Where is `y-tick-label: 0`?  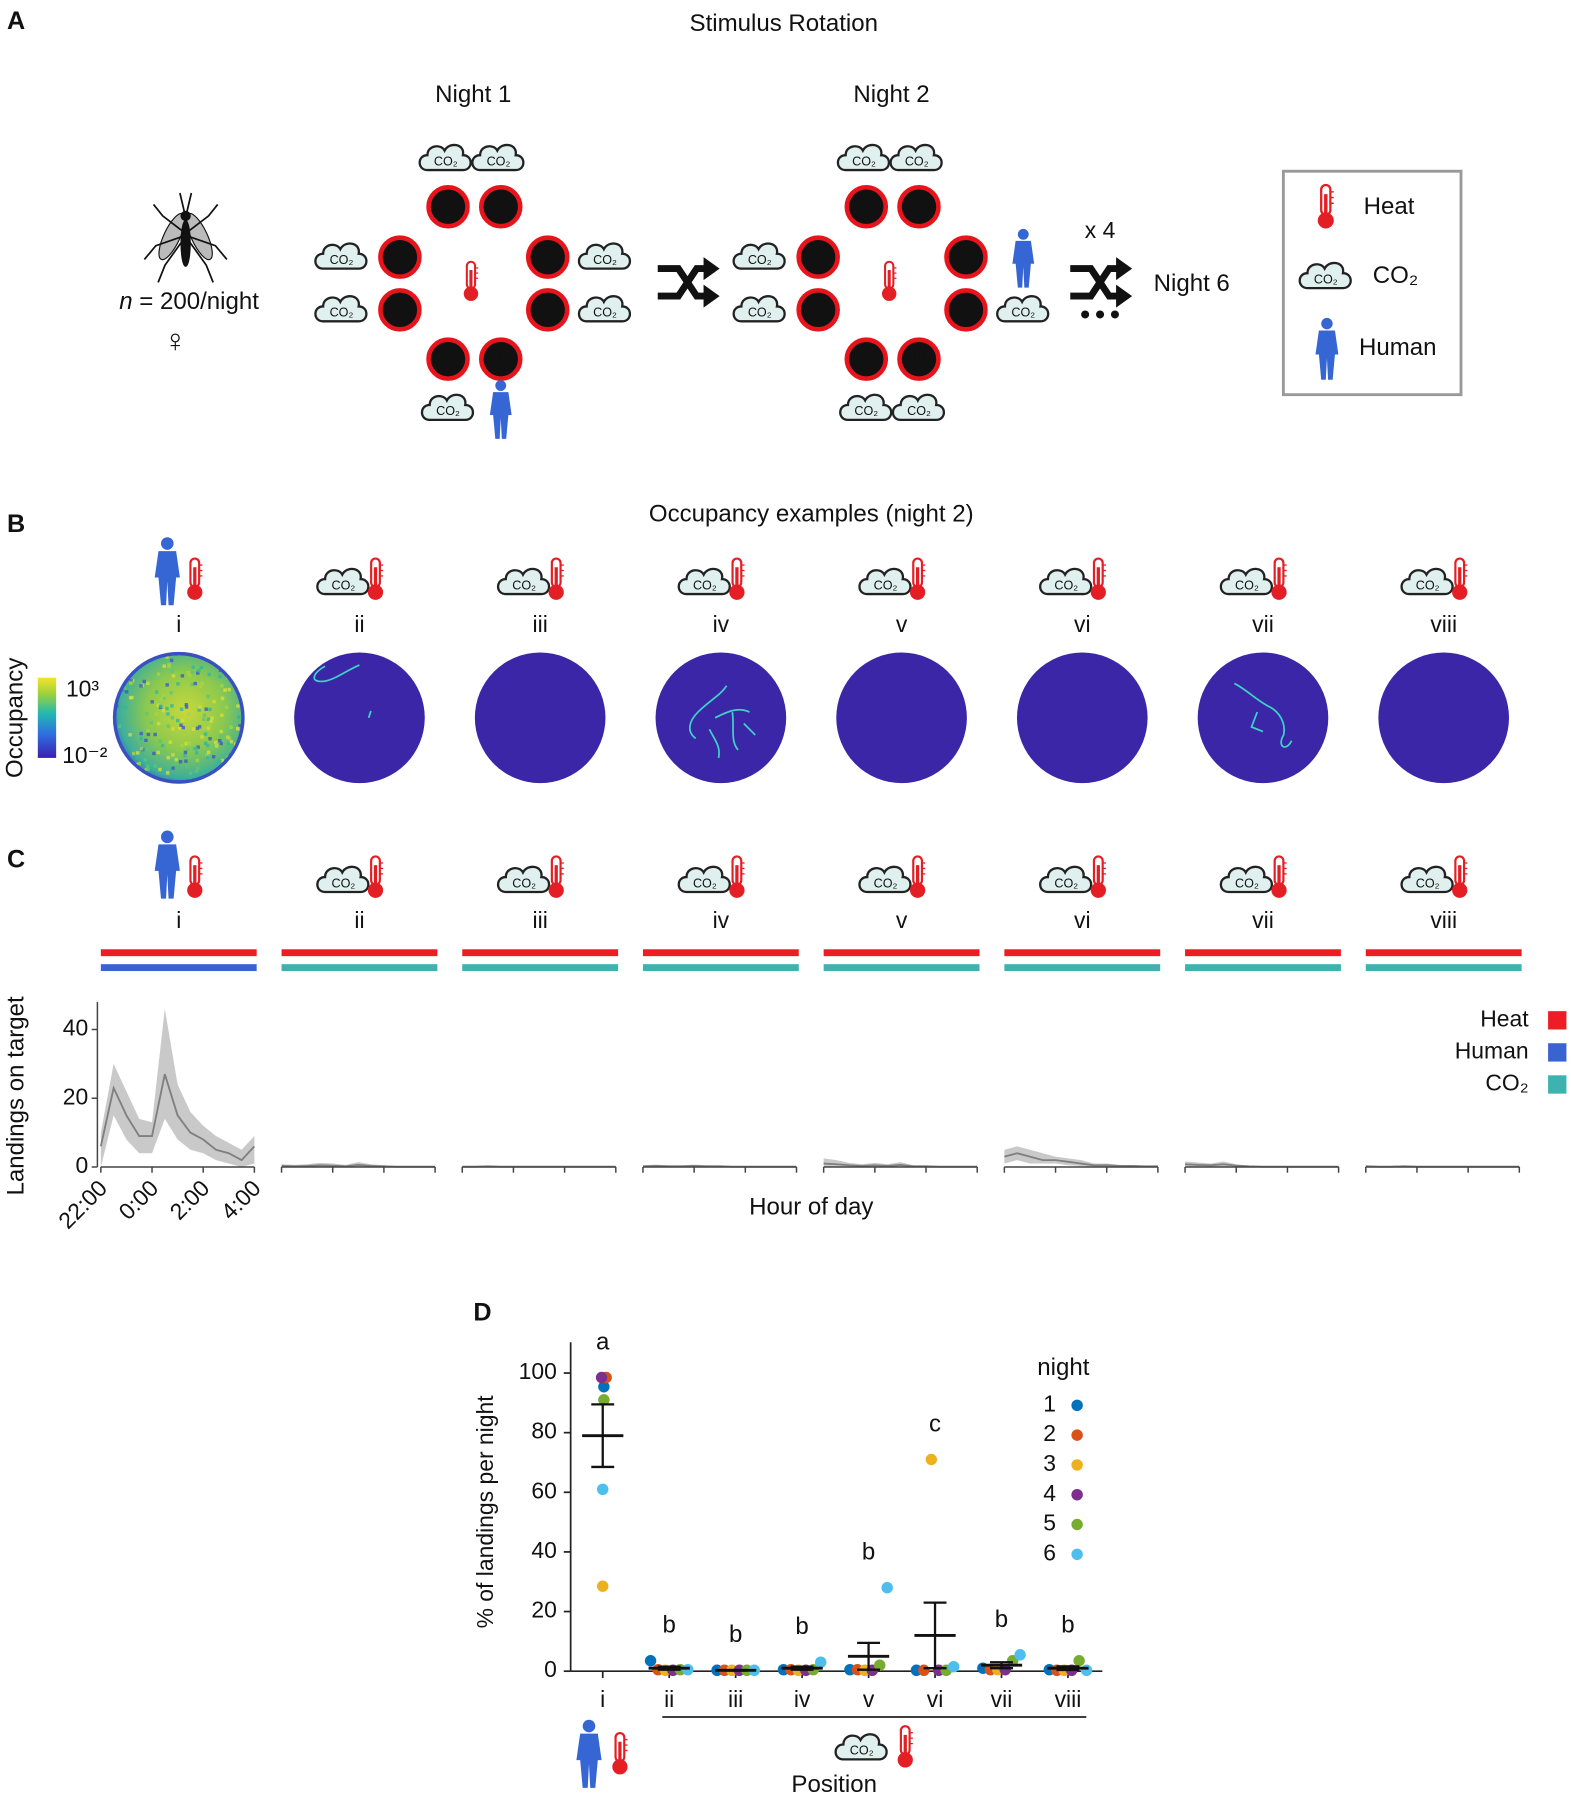 y-tick-label: 0 is located at coordinates (550, 1669).